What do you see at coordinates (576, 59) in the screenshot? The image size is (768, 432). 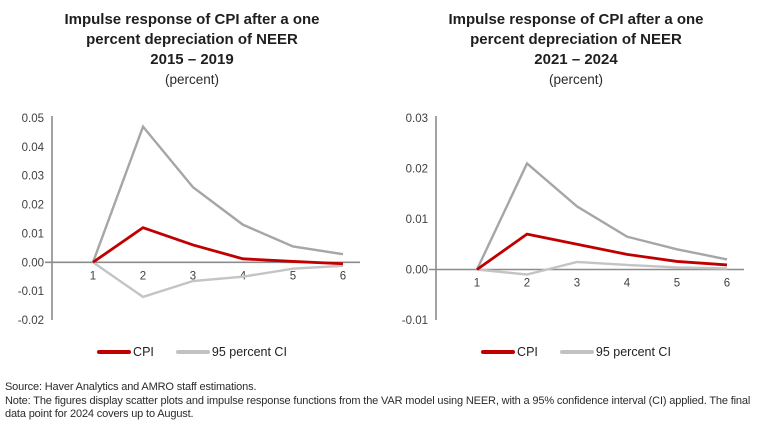 I see `chart-title-period: 2021 – 2024` at bounding box center [576, 59].